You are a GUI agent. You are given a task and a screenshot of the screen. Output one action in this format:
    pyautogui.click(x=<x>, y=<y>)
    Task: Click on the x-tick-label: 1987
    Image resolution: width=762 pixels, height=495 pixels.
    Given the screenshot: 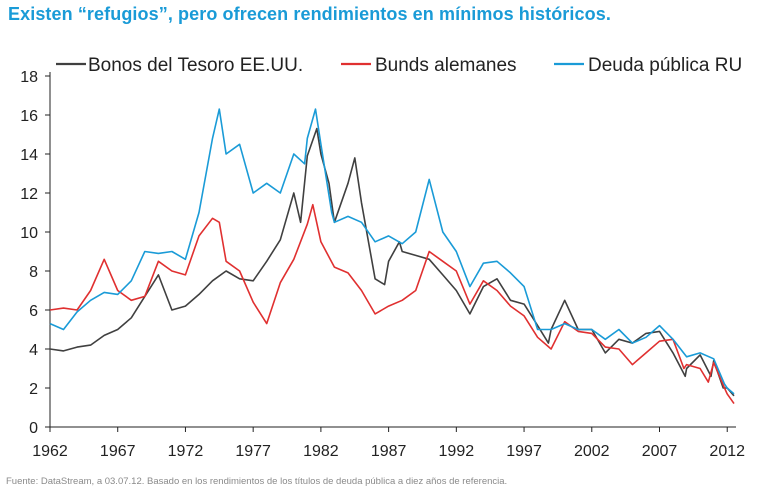 What is the action you would take?
    pyautogui.click(x=389, y=451)
    